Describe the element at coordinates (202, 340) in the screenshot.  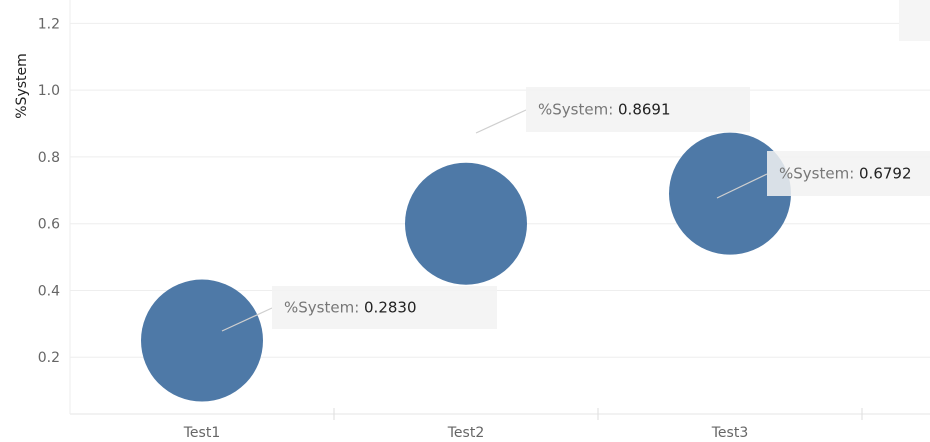
I see `data-point-test1` at that location.